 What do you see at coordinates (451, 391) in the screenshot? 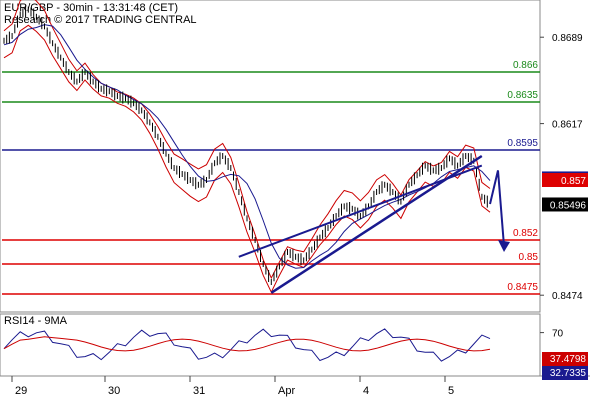
I see `x-tick-label: 5` at bounding box center [451, 391].